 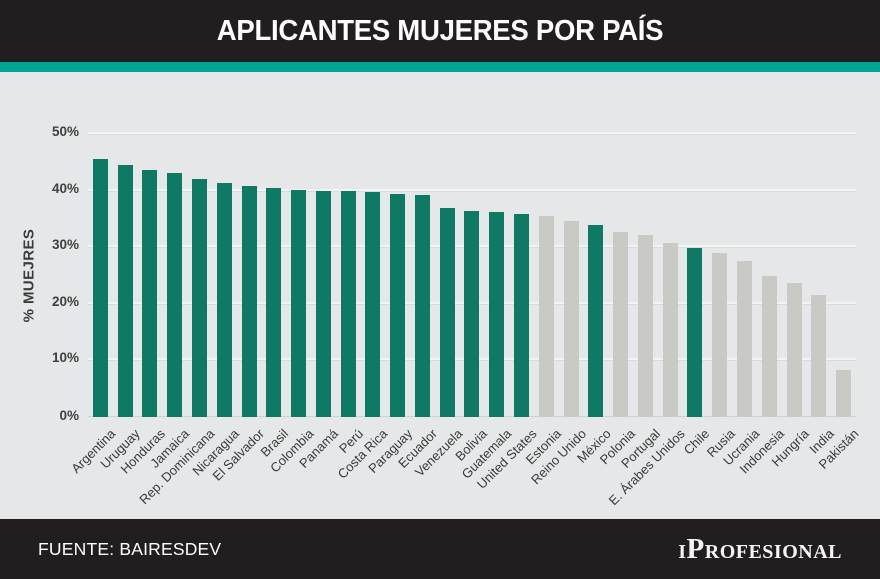 I want to click on bar-Pakistán, so click(x=844, y=393).